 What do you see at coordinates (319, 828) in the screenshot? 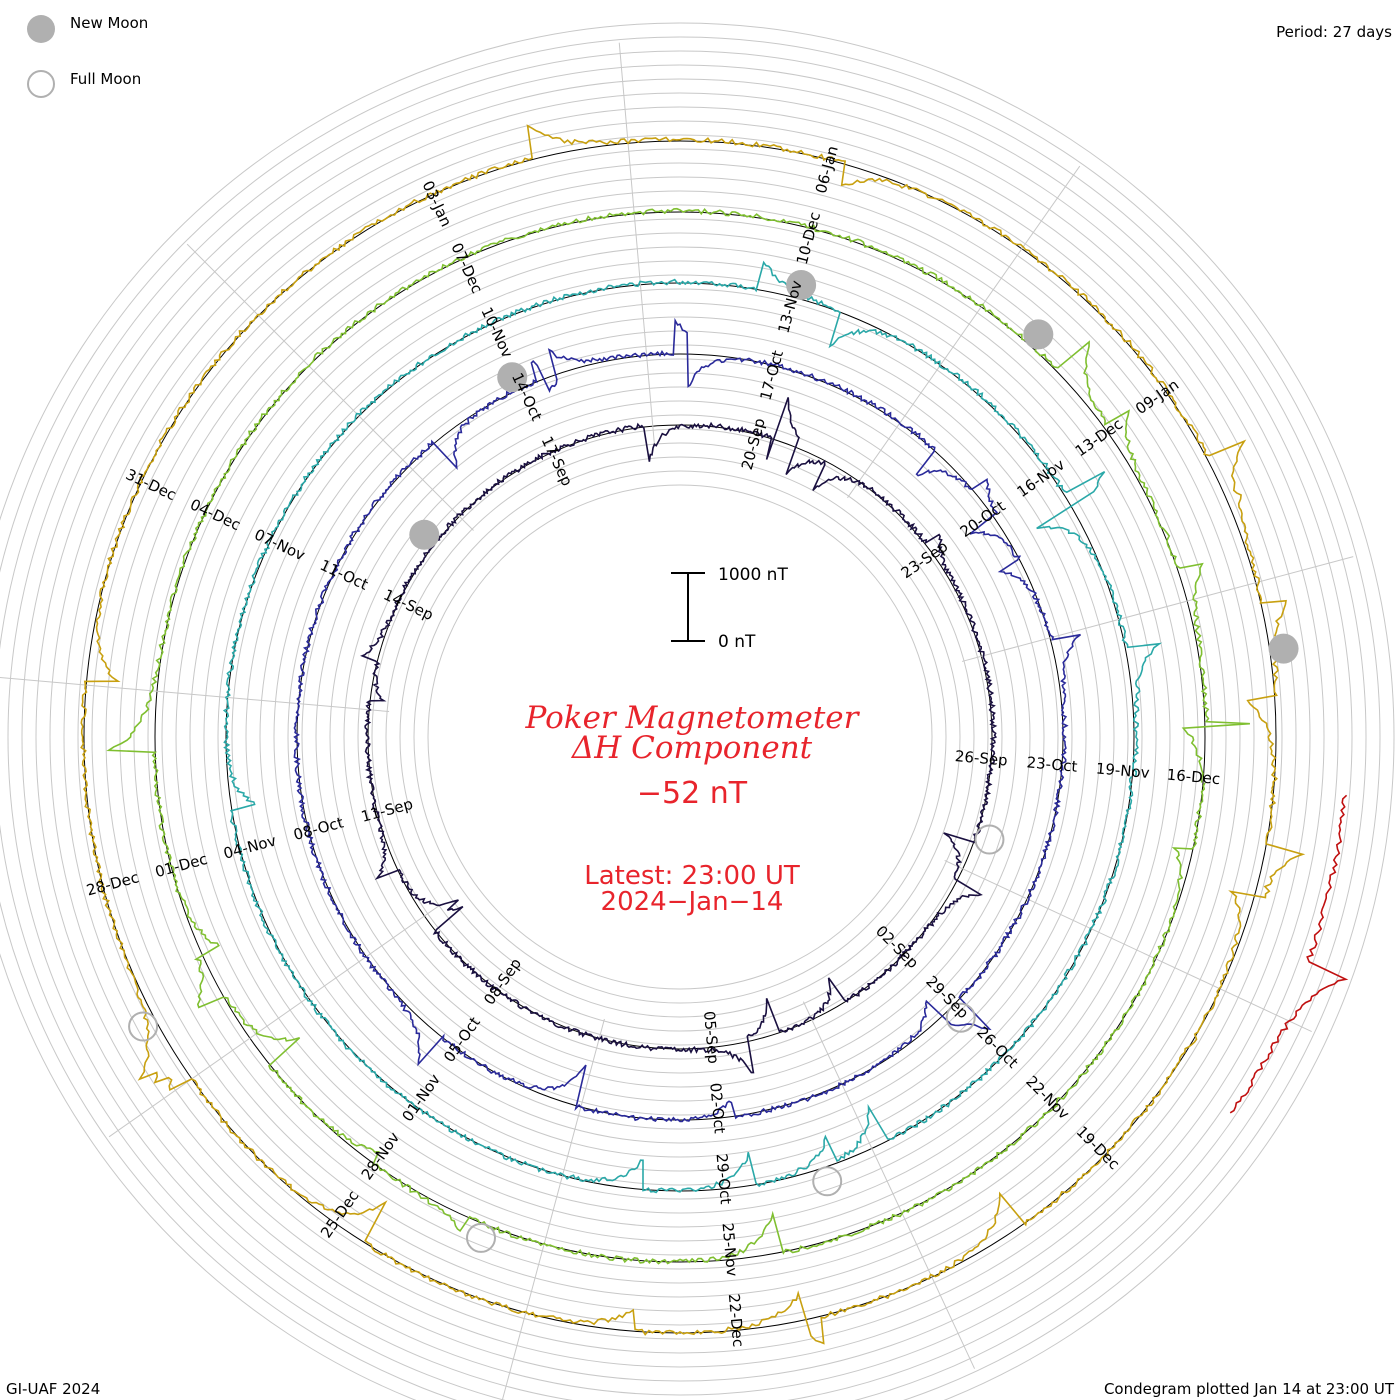
I see `date-label: 08-Oct` at bounding box center [319, 828].